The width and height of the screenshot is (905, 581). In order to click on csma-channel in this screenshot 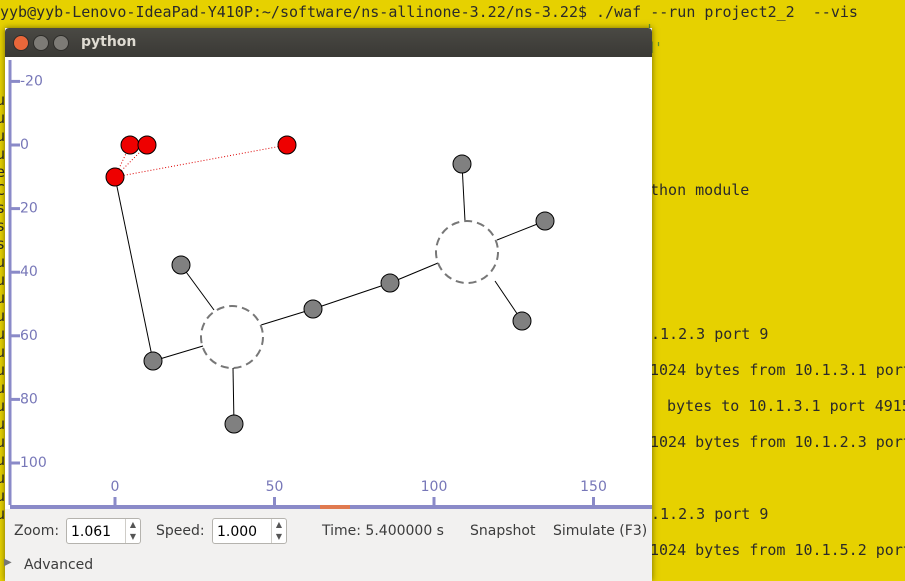, I will do `click(349, 294)`.